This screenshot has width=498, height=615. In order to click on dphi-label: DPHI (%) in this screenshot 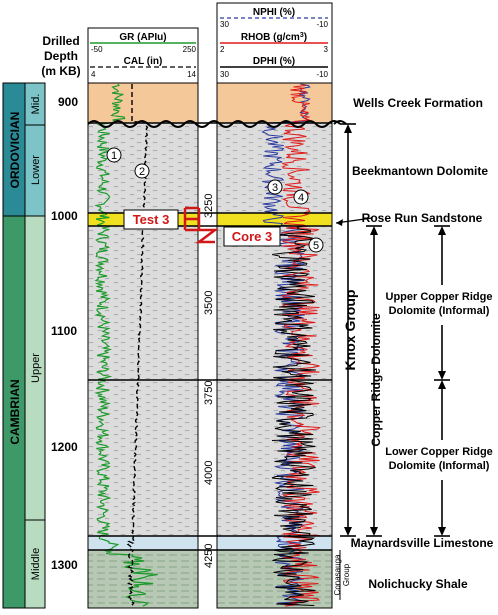, I will do `click(274, 61)`.